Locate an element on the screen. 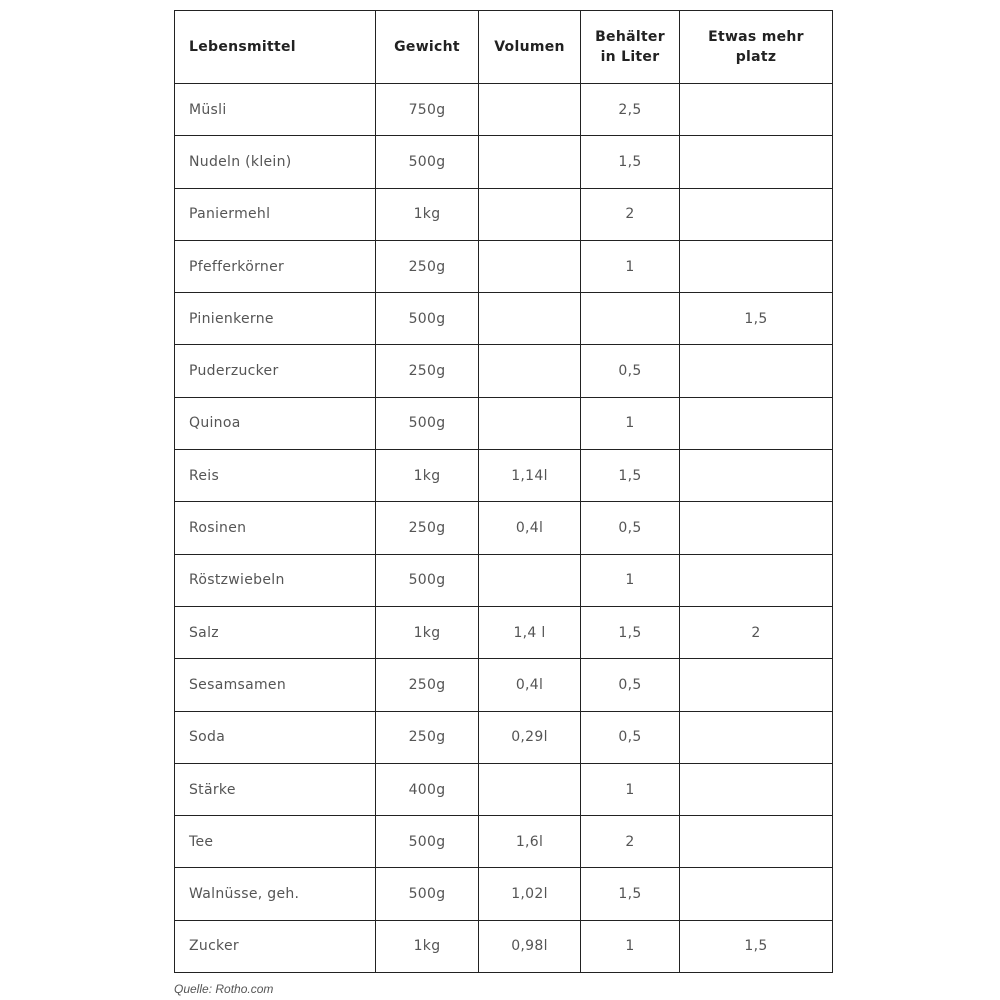  cell-volume: 0,29l is located at coordinates (529, 737).